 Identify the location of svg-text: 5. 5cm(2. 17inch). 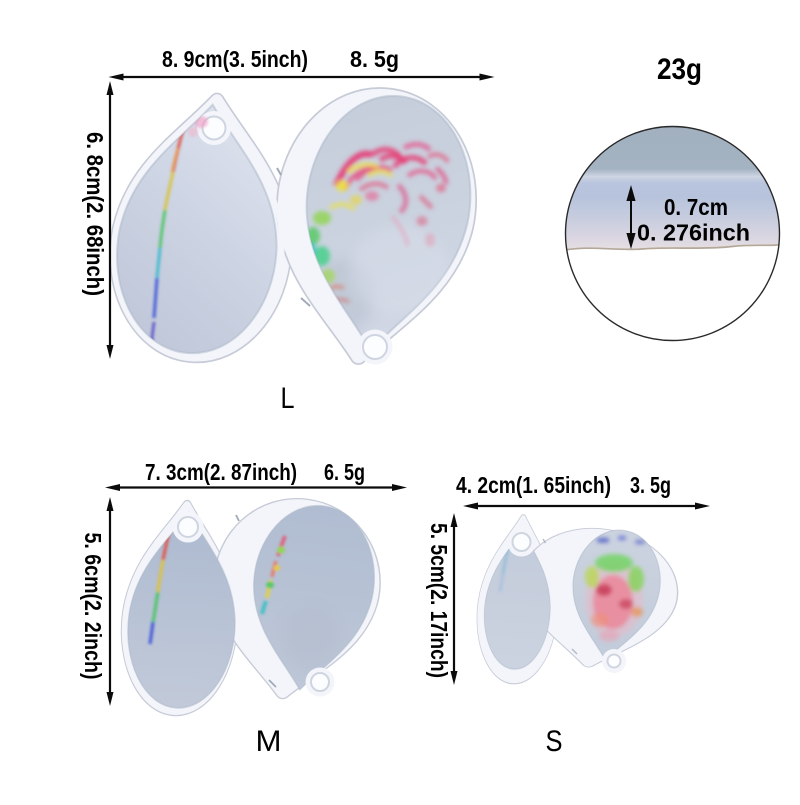
(439, 600).